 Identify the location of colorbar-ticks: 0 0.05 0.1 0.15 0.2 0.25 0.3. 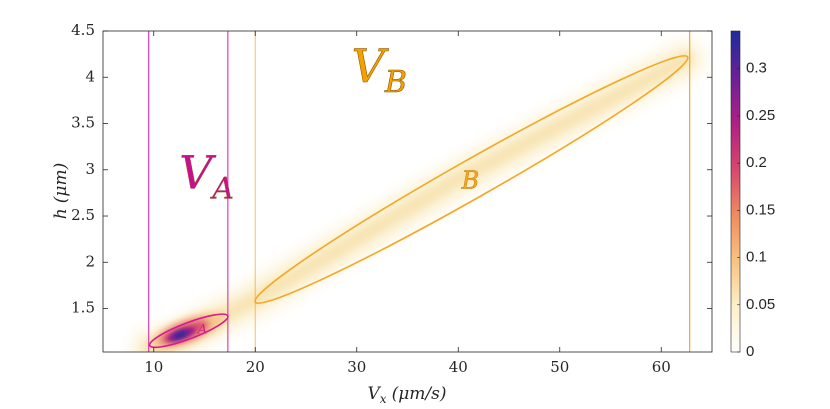
(756, 210).